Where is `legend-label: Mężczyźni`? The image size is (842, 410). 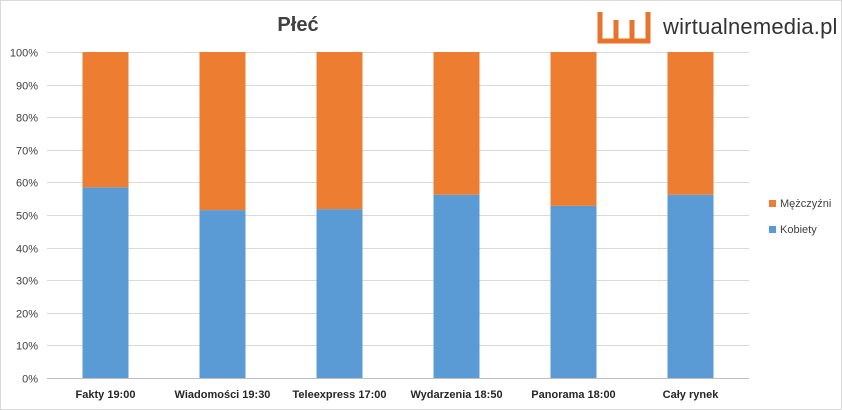 legend-label: Mężczyźni is located at coordinates (805, 204).